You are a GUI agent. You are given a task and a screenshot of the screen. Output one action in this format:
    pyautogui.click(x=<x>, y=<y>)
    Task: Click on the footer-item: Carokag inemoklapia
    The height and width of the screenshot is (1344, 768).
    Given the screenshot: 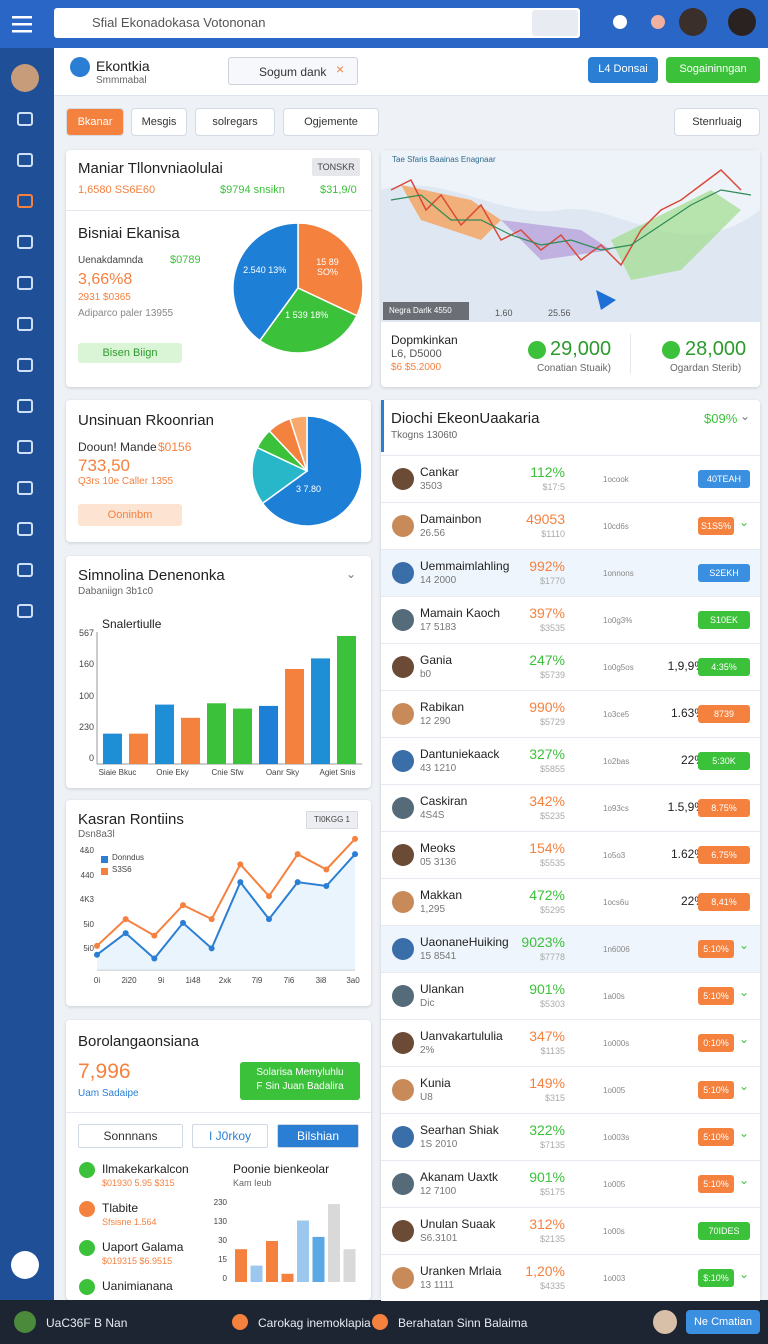 What is the action you would take?
    pyautogui.click(x=314, y=1323)
    